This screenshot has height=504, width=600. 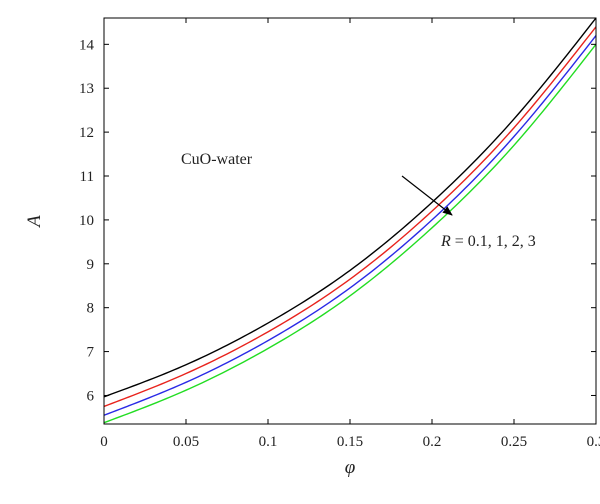 What do you see at coordinates (86, 133) in the screenshot?
I see `y-tick-label: 12` at bounding box center [86, 133].